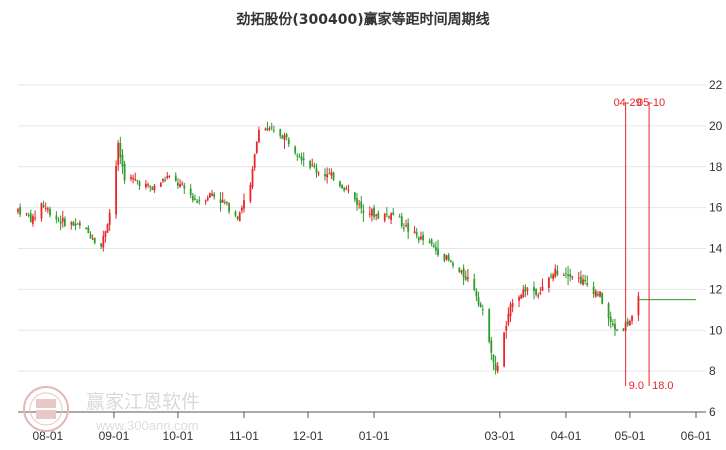 The height and width of the screenshot is (450, 726). I want to click on watermark-url: www.300ann.com, so click(147, 425).